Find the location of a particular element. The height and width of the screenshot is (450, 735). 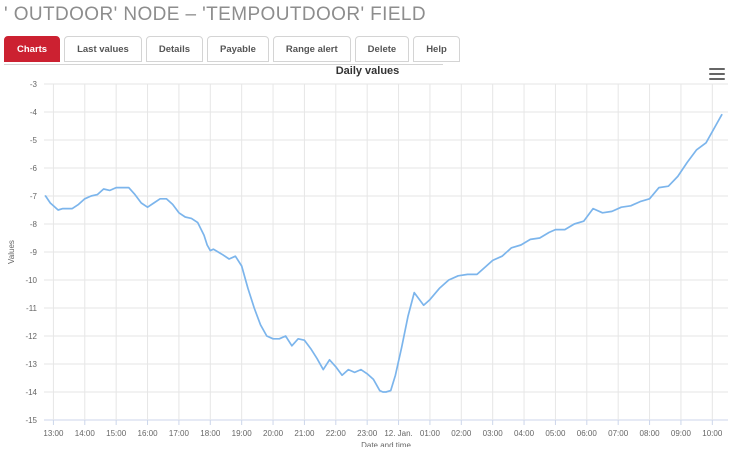

y-tick-label: -13 is located at coordinates (31, 364).